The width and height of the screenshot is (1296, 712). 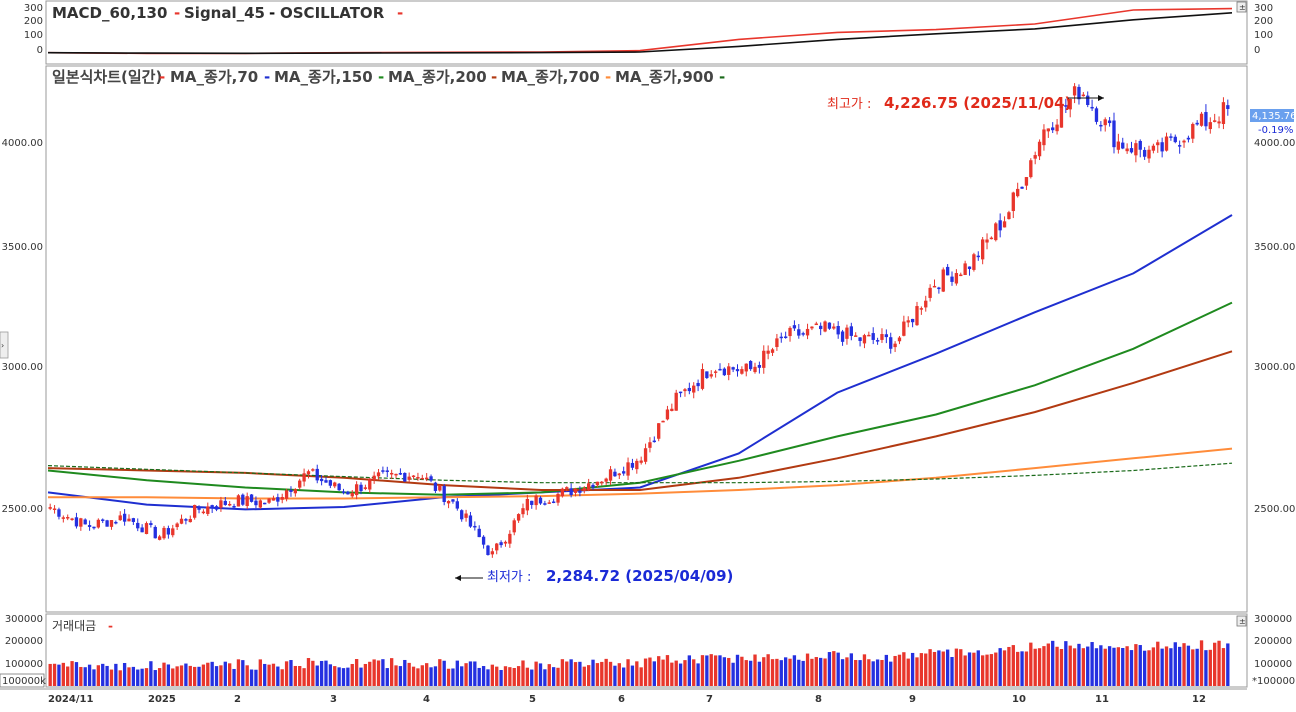 I want to click on volume-panel-menu-icon: ±, so click(x=1241, y=621).